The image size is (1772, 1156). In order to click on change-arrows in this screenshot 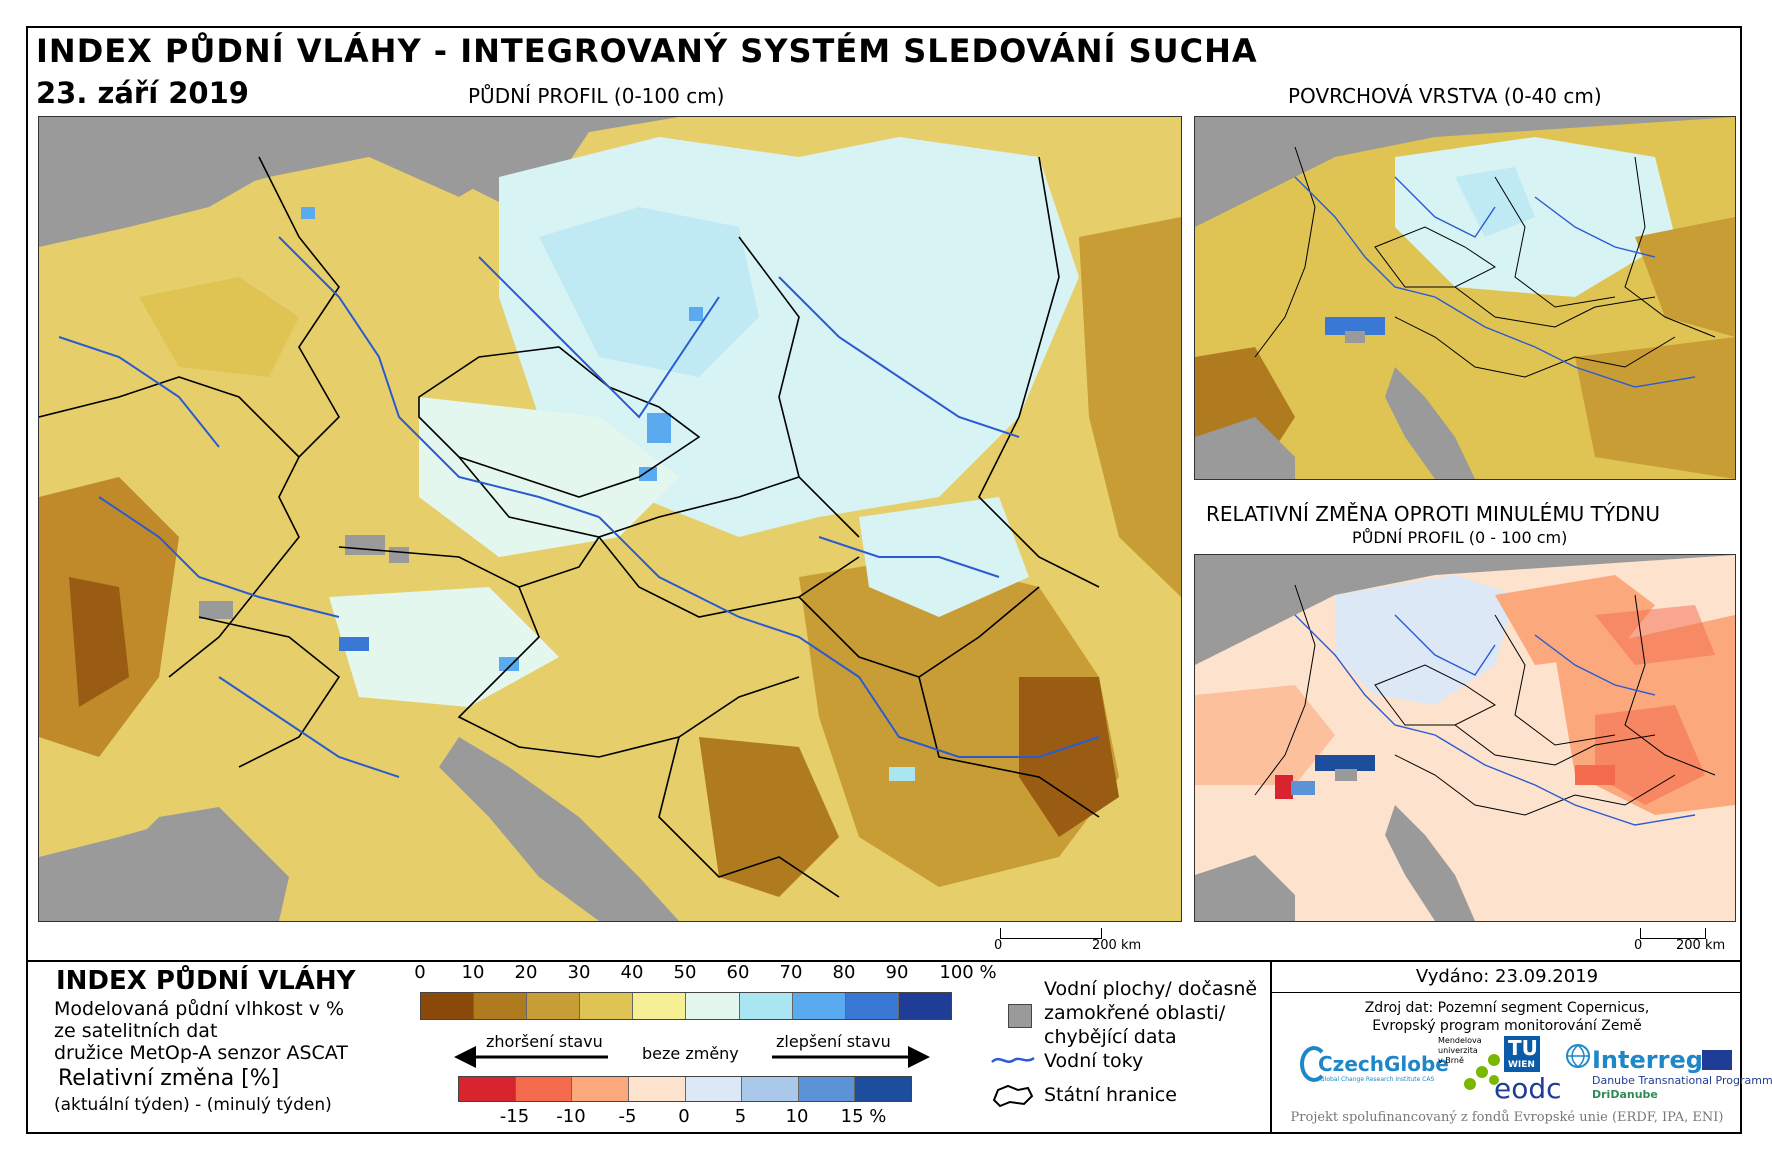, I will do `click(692, 1057)`.